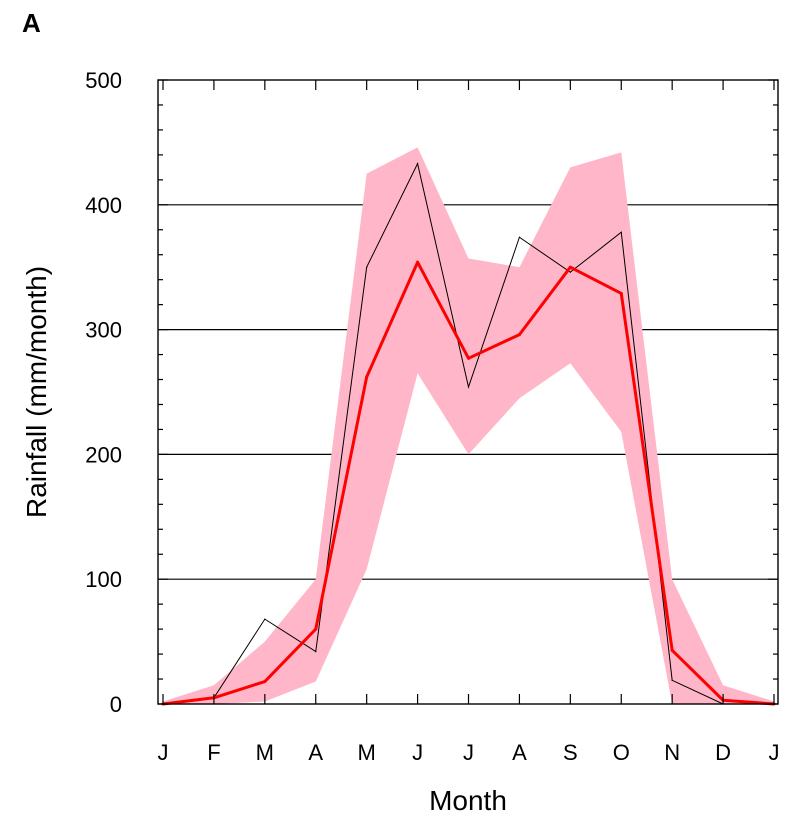  What do you see at coordinates (468, 752) in the screenshot?
I see `x-tick-label-6: J` at bounding box center [468, 752].